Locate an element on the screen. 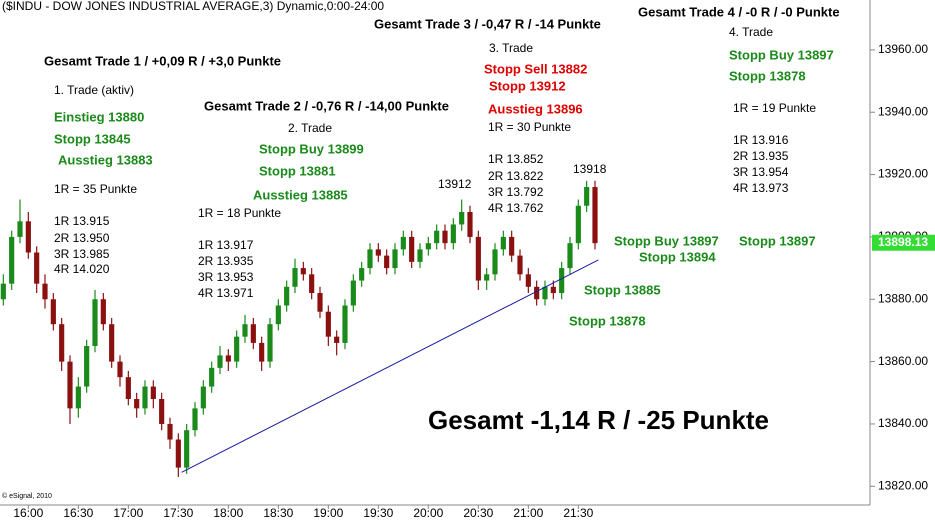 The image size is (935, 524). x-tick-label: 17:00 is located at coordinates (128, 513).